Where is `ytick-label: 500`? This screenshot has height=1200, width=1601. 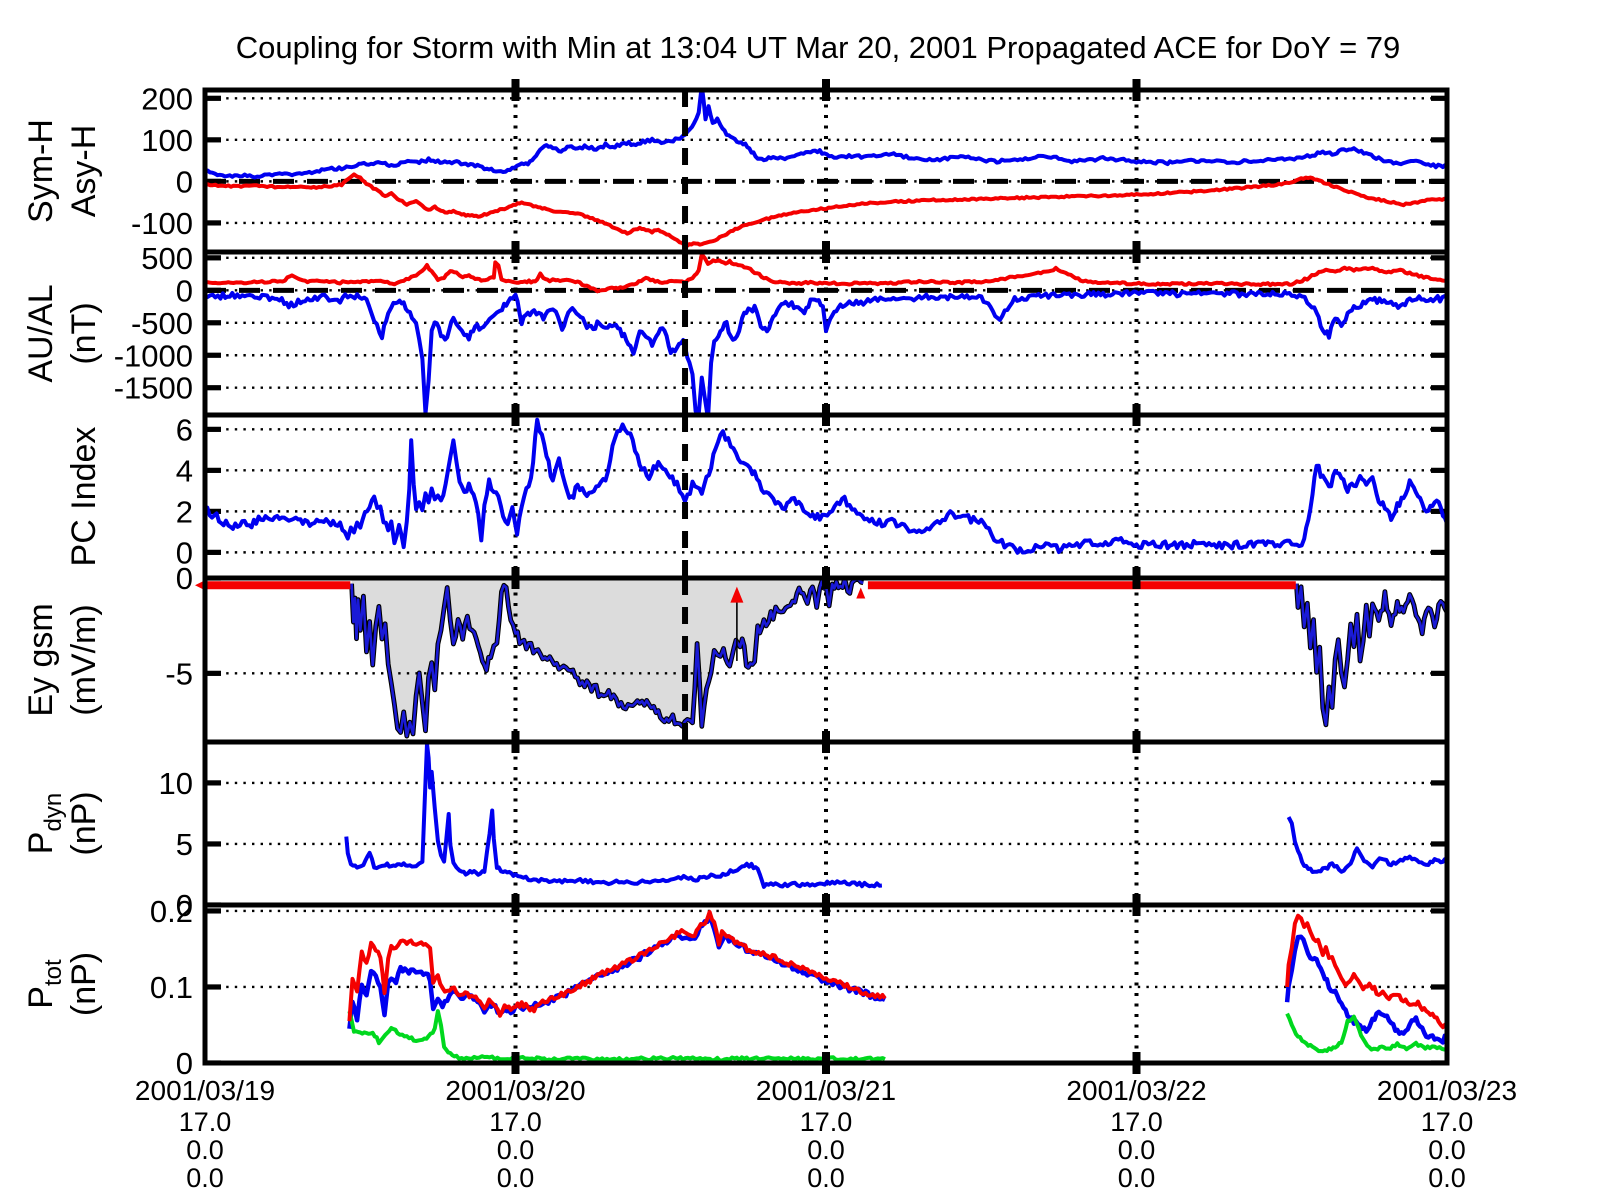 ytick-label: 500 is located at coordinates (167, 258).